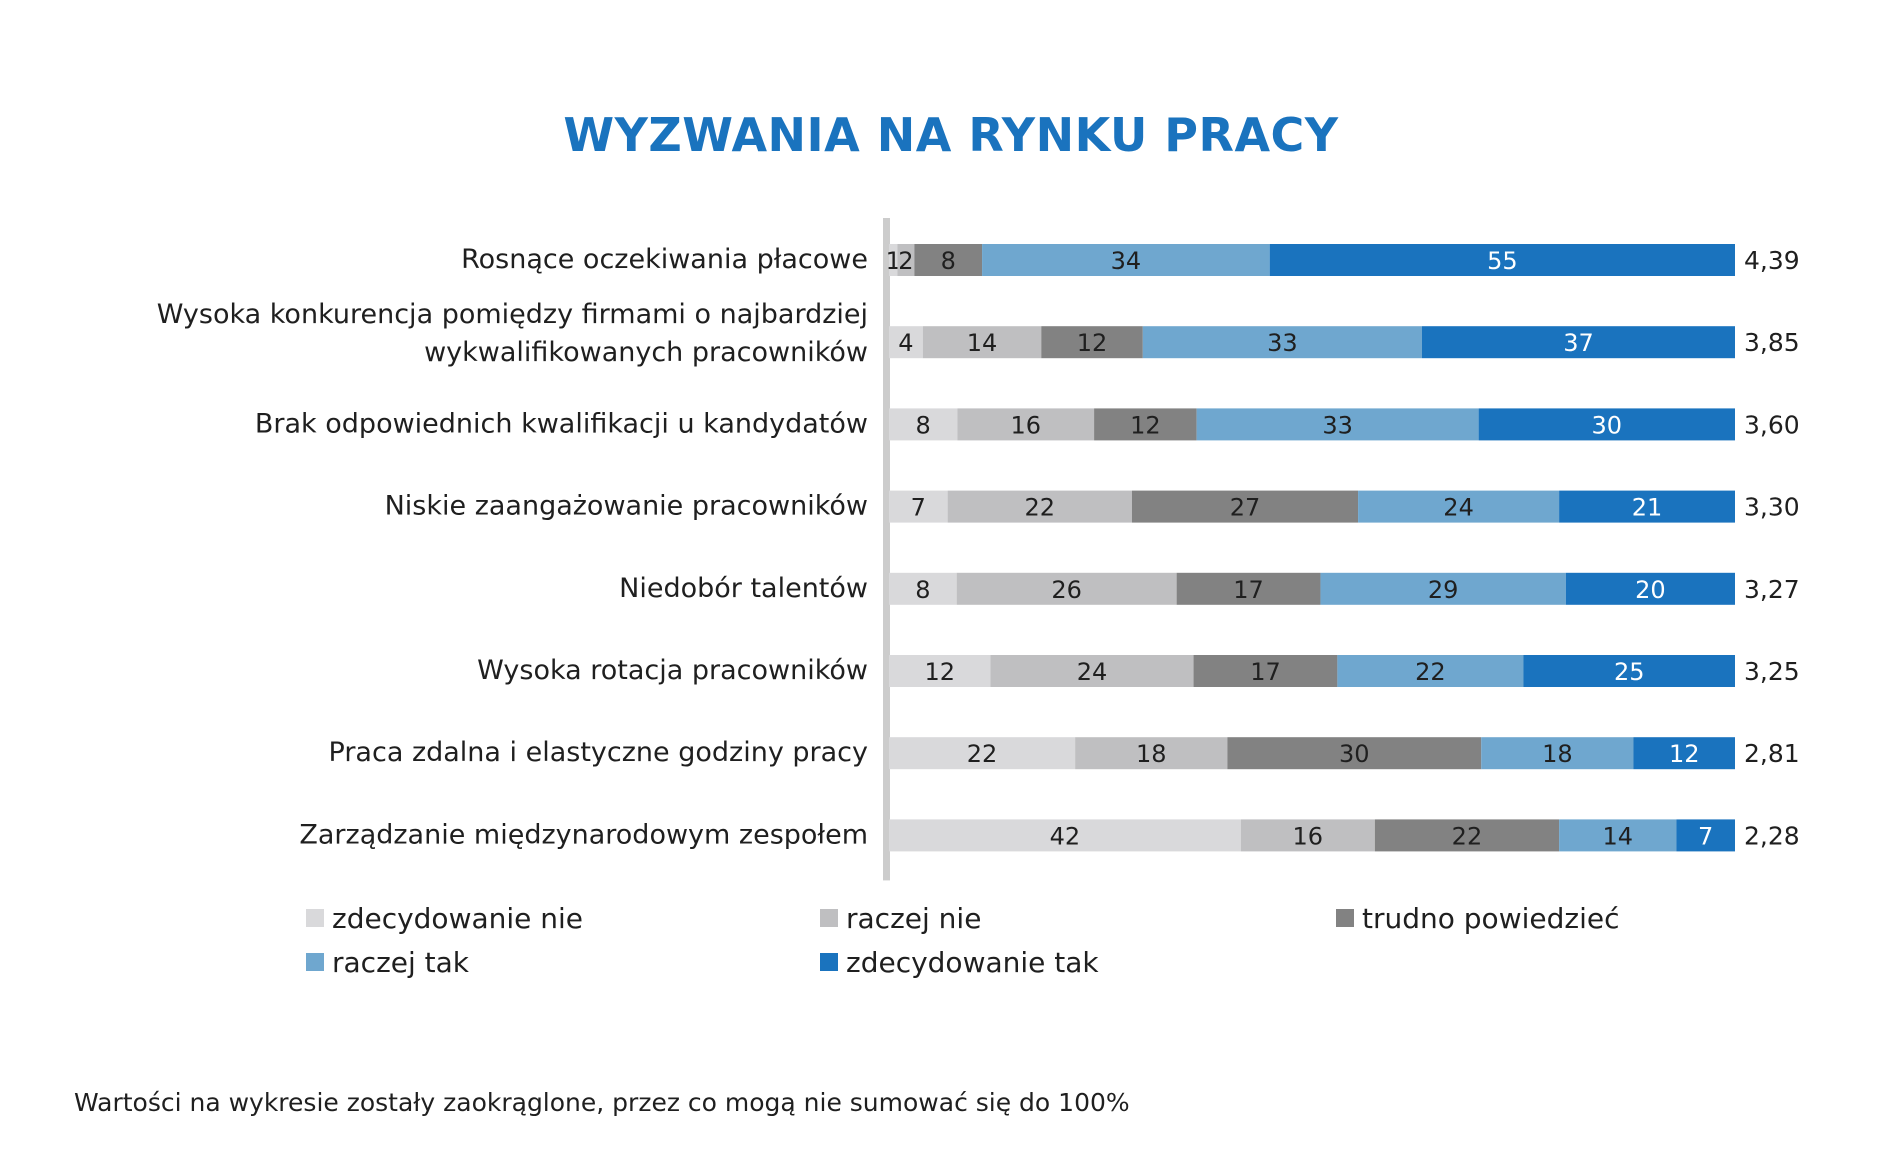 This screenshot has width=1902, height=1160. Describe the element at coordinates (583, 834) in the screenshot. I see `category-label: Zarządzanie międzynarodowym zespołem` at that location.